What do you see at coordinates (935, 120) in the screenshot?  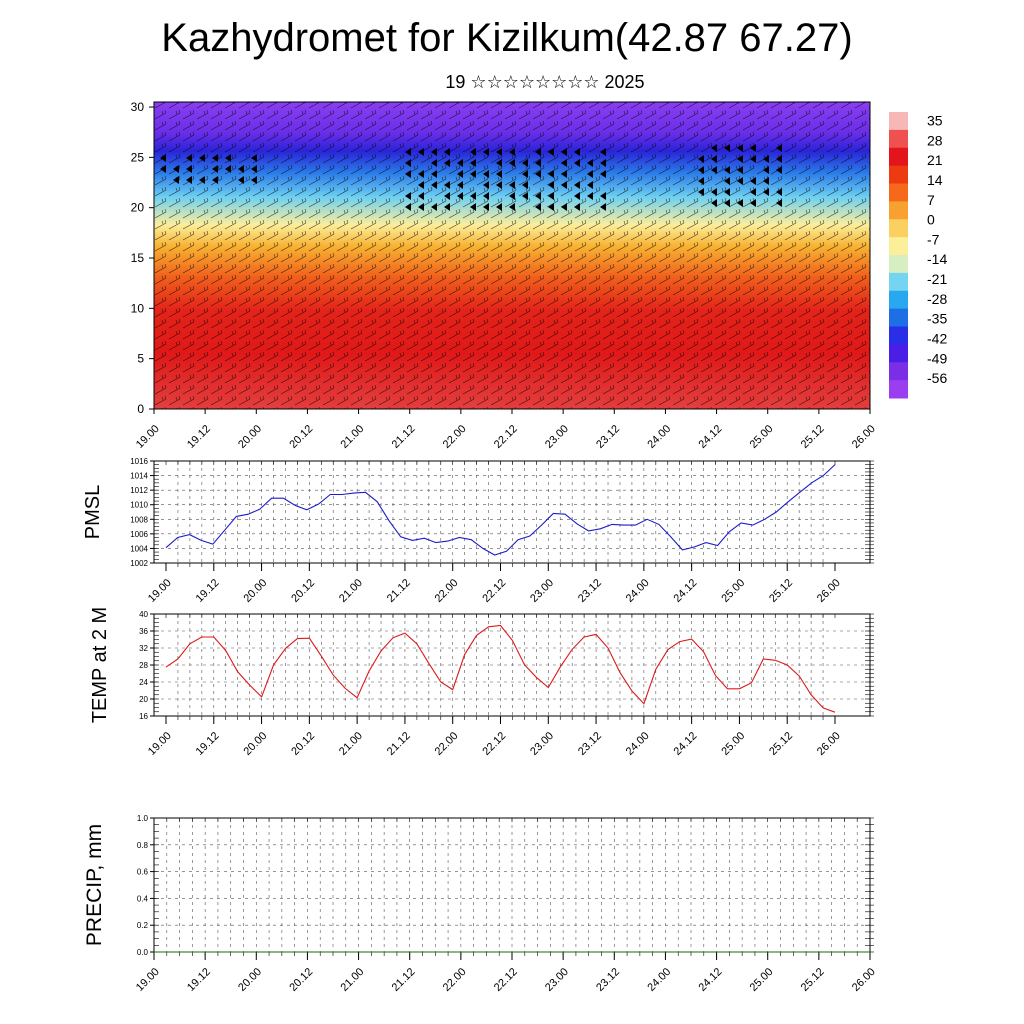 I see `colorbar-label: 35` at bounding box center [935, 120].